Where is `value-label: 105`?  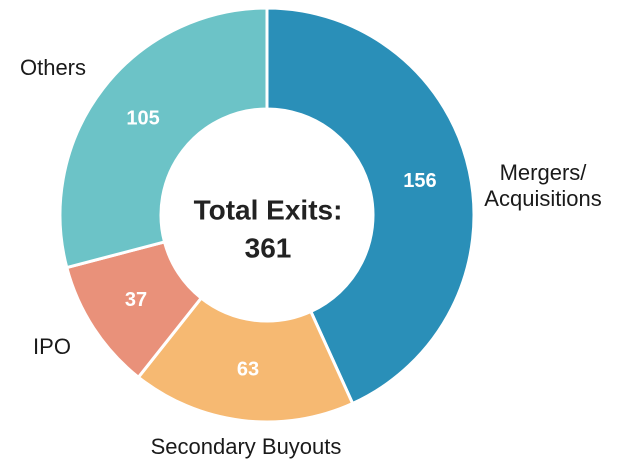 value-label: 105 is located at coordinates (142, 119).